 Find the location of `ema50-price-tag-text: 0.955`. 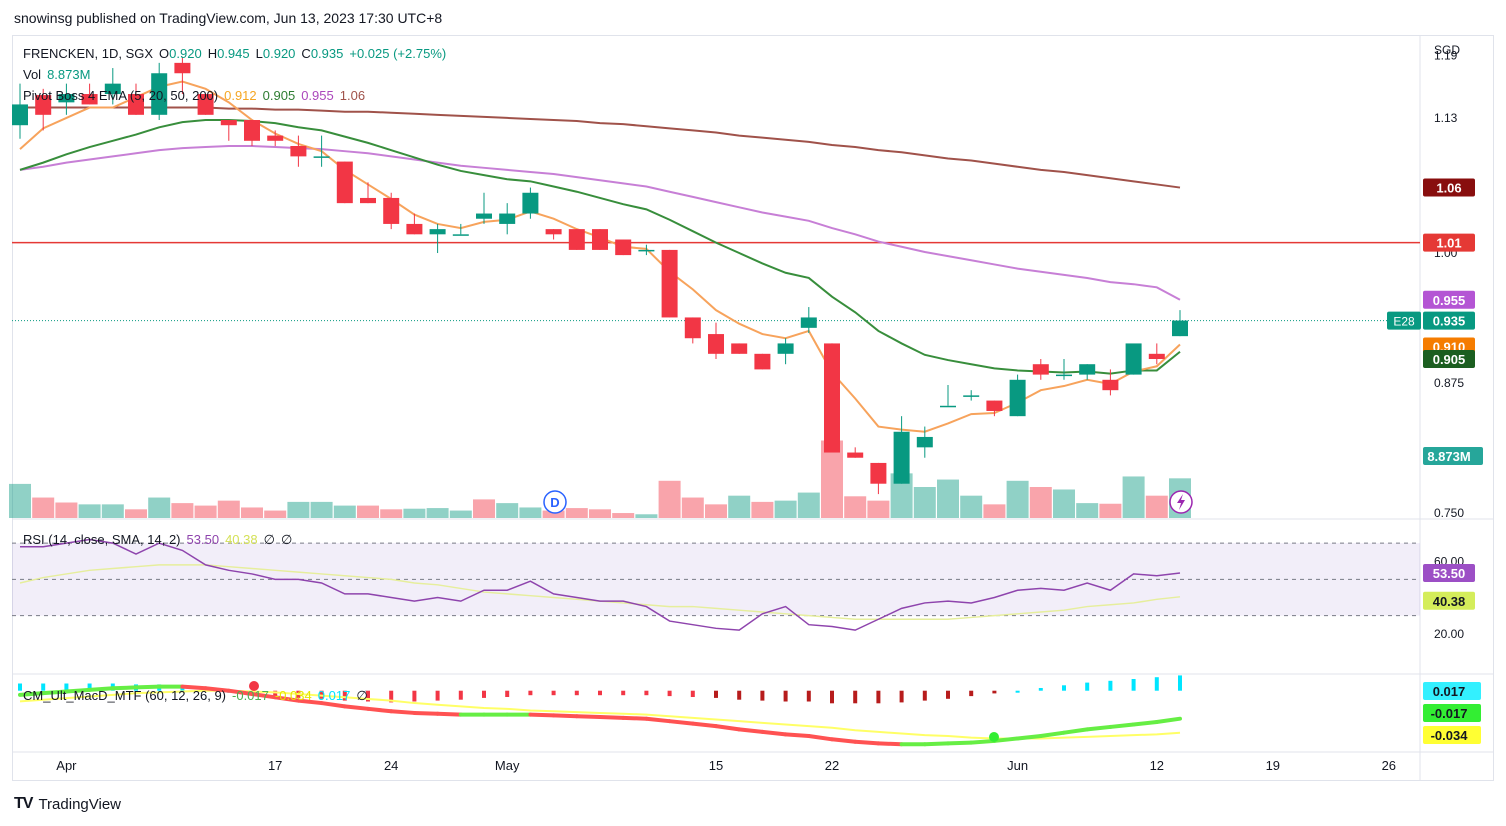

ema50-price-tag-text: 0.955 is located at coordinates (1449, 300).